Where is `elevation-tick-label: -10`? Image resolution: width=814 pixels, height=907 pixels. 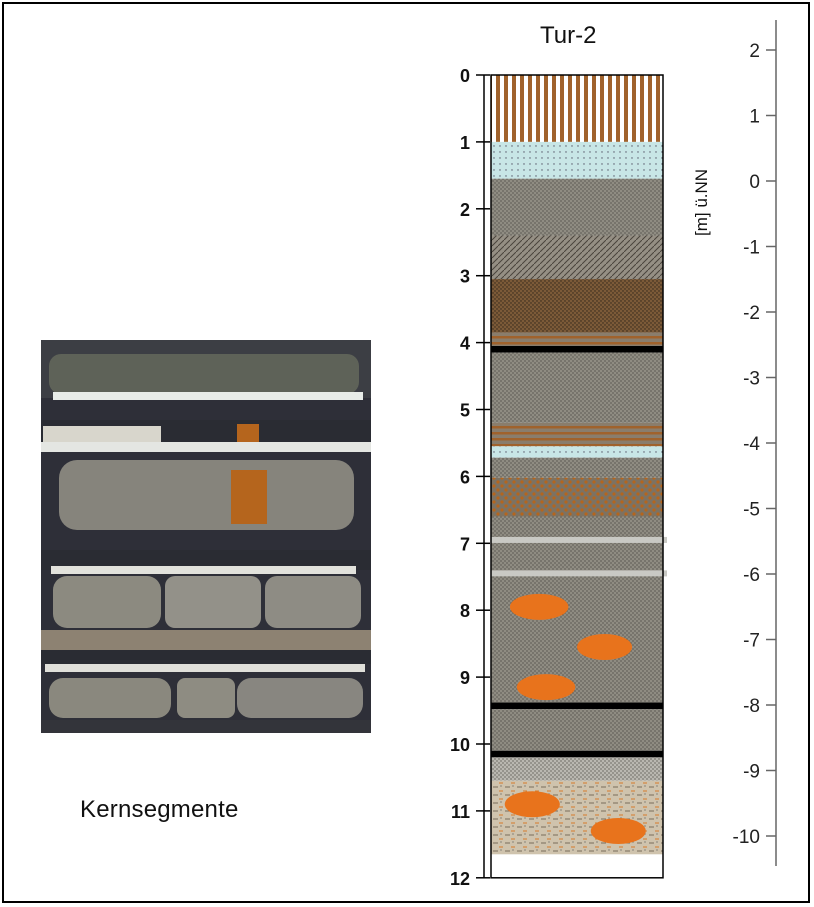 elevation-tick-label: -10 is located at coordinates (746, 837).